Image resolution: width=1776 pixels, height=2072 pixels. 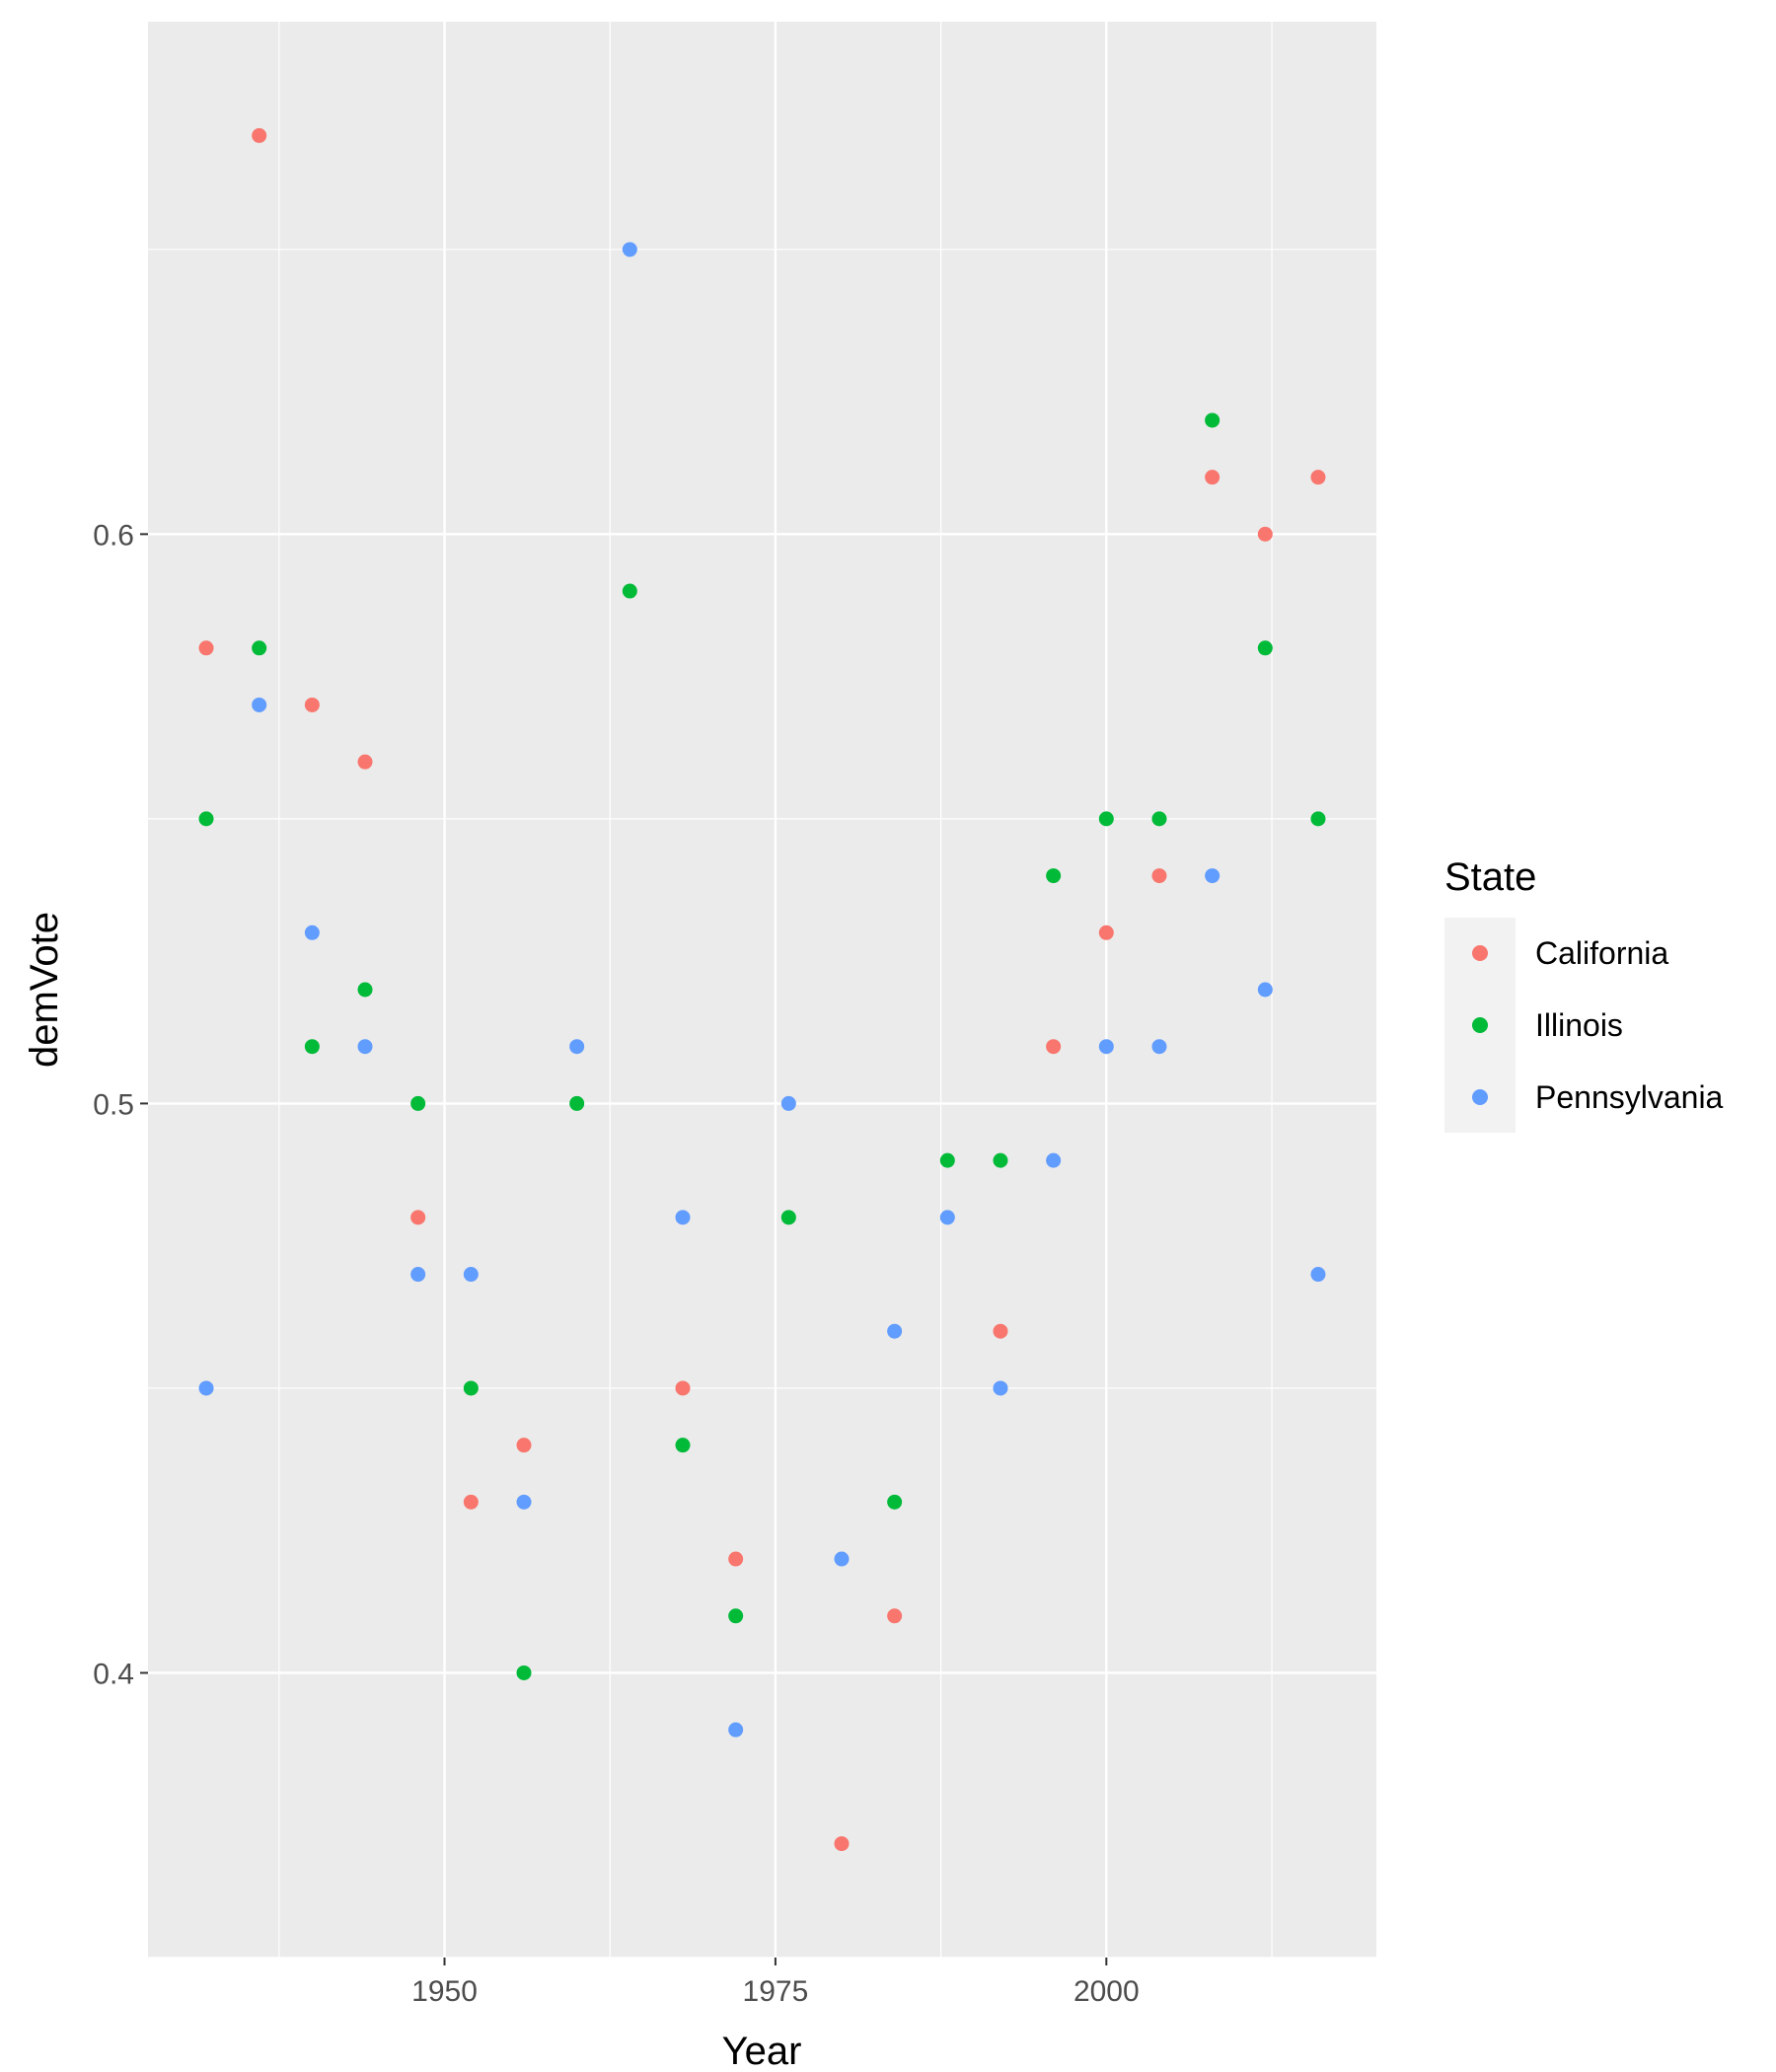 I want to click on legend-label-illinois: Illinois, so click(x=1579, y=1025).